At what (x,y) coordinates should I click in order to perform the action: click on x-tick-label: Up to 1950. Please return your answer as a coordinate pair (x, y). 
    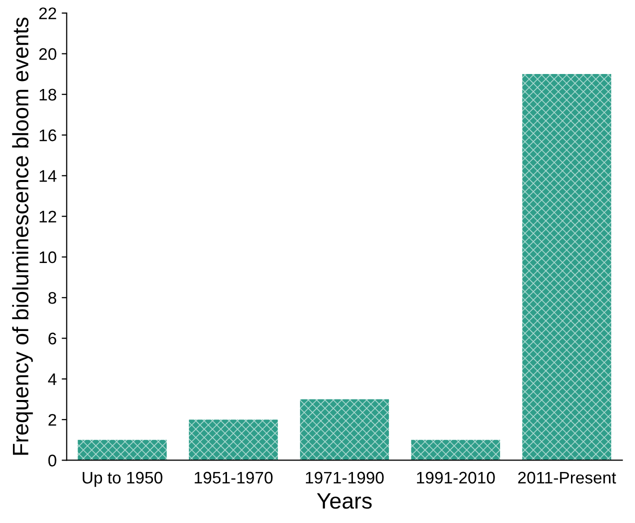
    Looking at the image, I should click on (122, 479).